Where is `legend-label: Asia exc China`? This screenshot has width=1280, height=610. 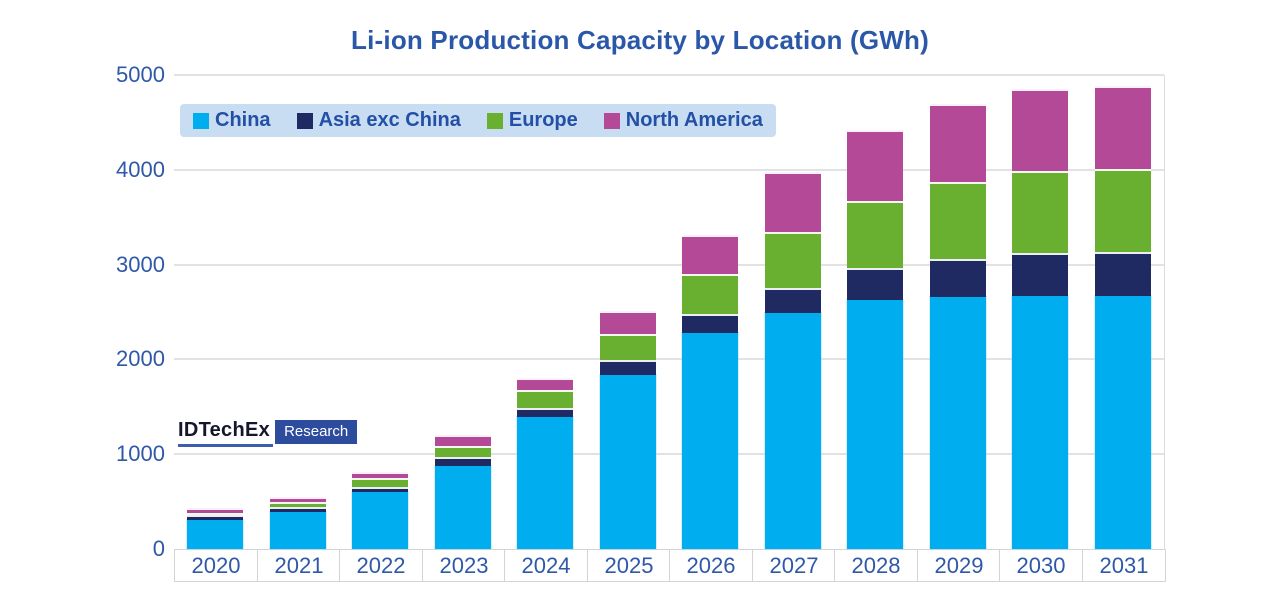 legend-label: Asia exc China is located at coordinates (389, 120).